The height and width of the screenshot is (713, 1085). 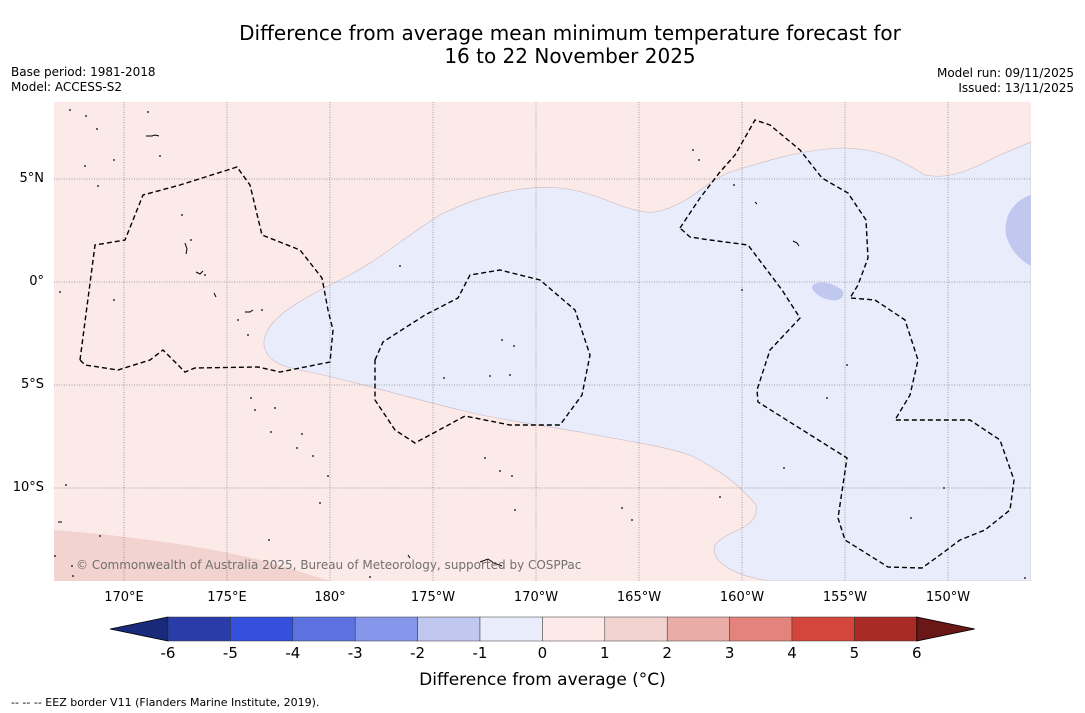 I want to click on lat-label-5n: 5°N, so click(x=32, y=178).